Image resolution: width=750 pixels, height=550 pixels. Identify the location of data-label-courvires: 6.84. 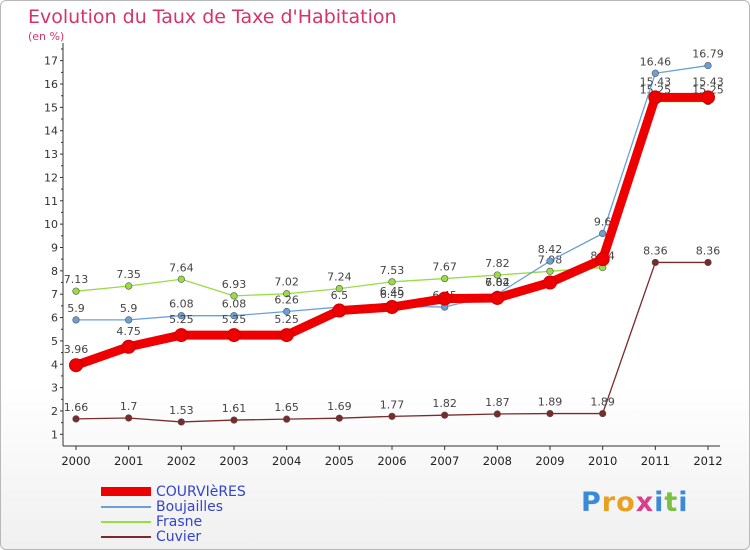
(497, 282).